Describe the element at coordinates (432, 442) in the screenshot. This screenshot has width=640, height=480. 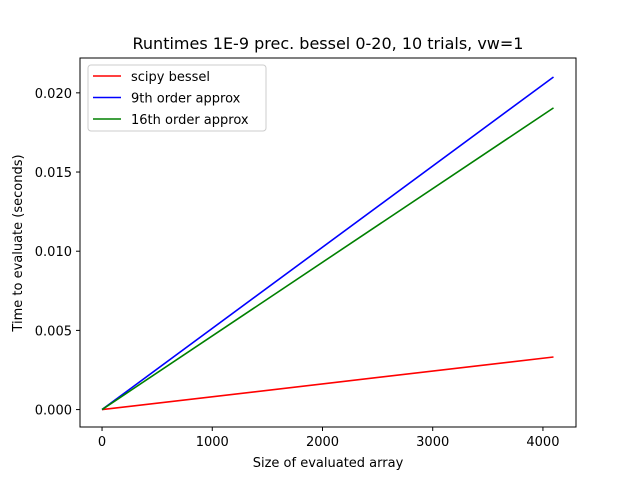
I see `x-tick-label: 3000` at that location.